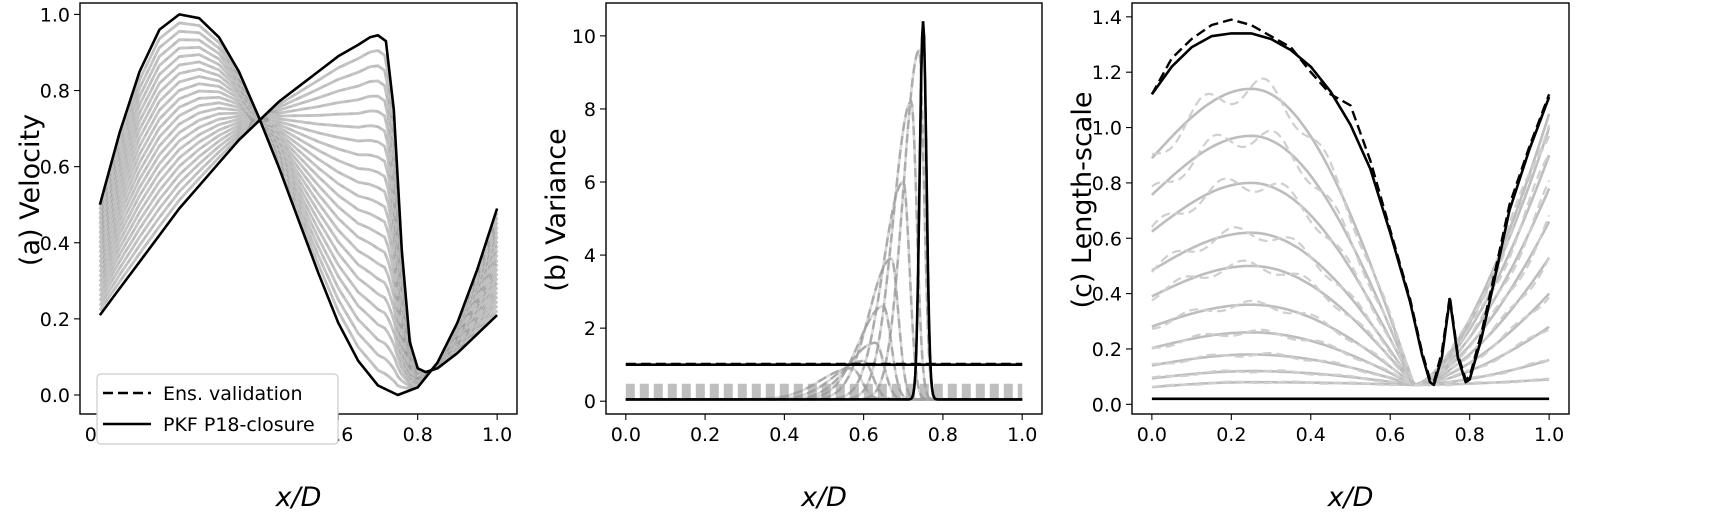  What do you see at coordinates (556, 209) in the screenshot?
I see `y-axis-label: (b) Variance` at bounding box center [556, 209].